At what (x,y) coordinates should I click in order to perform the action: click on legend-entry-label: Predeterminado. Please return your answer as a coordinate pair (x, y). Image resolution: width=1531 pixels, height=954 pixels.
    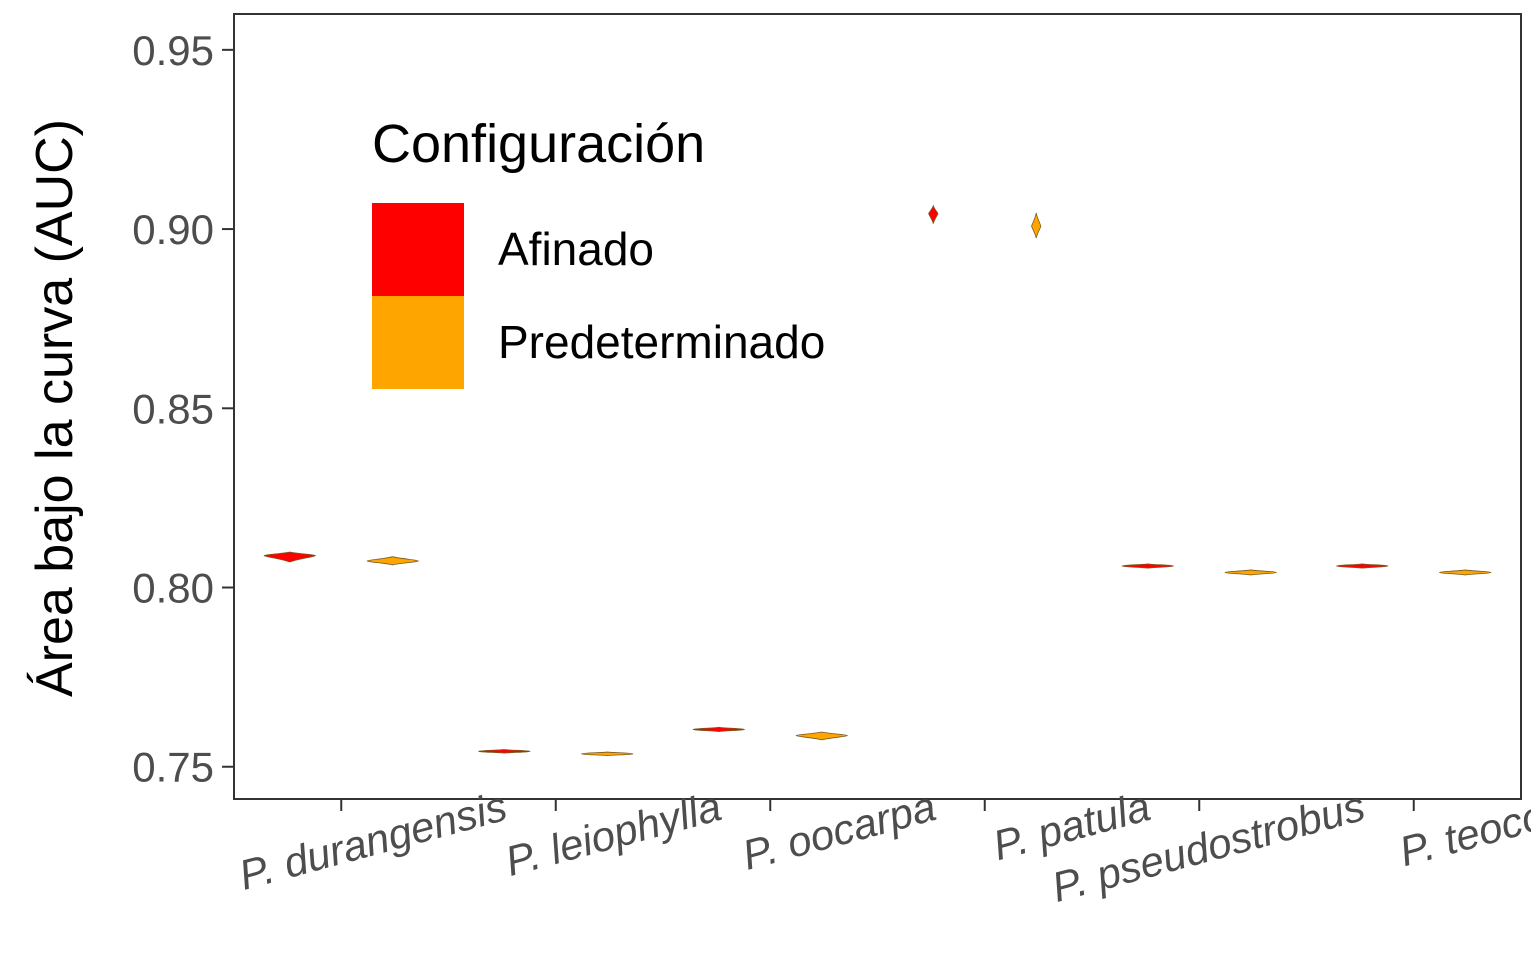
    Looking at the image, I should click on (661, 342).